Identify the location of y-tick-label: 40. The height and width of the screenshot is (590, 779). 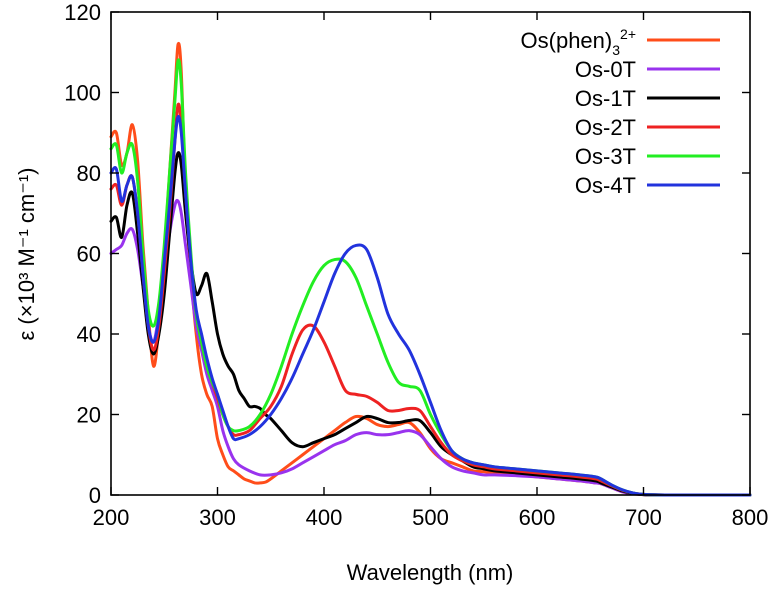
(89, 334).